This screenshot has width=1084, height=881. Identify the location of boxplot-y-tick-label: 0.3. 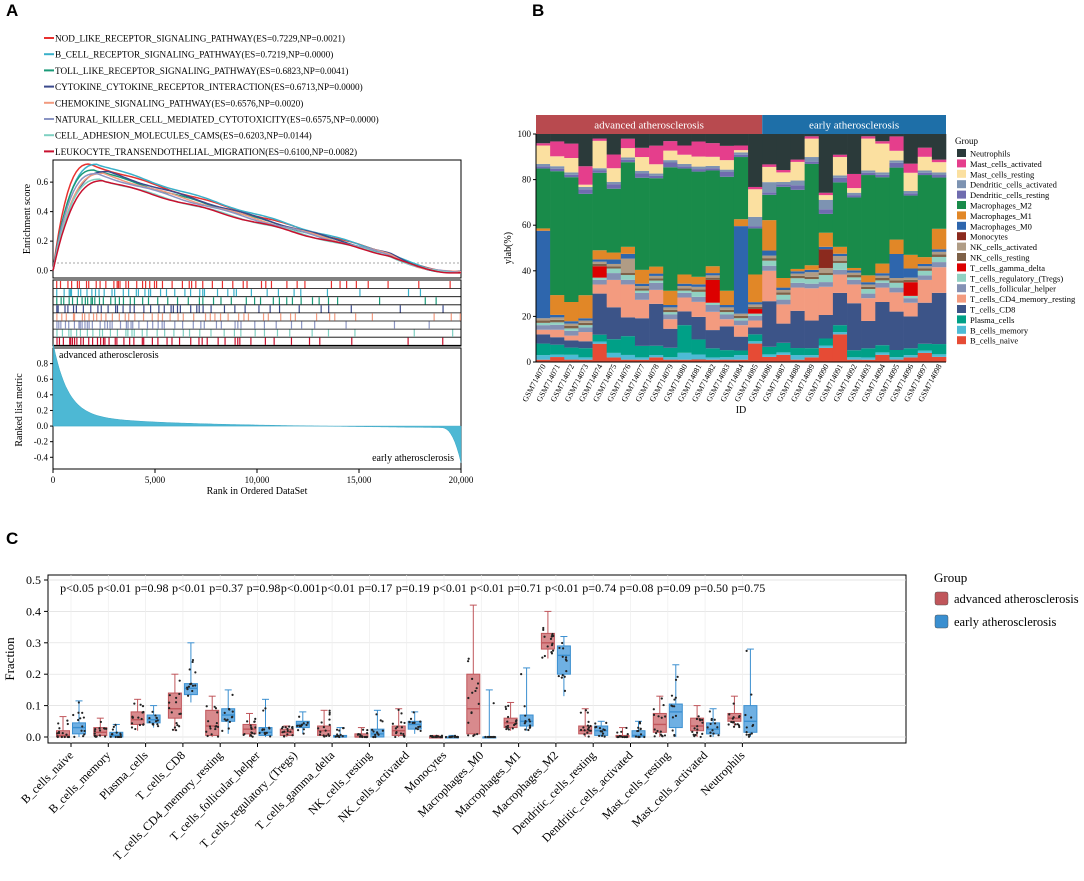
(33, 643).